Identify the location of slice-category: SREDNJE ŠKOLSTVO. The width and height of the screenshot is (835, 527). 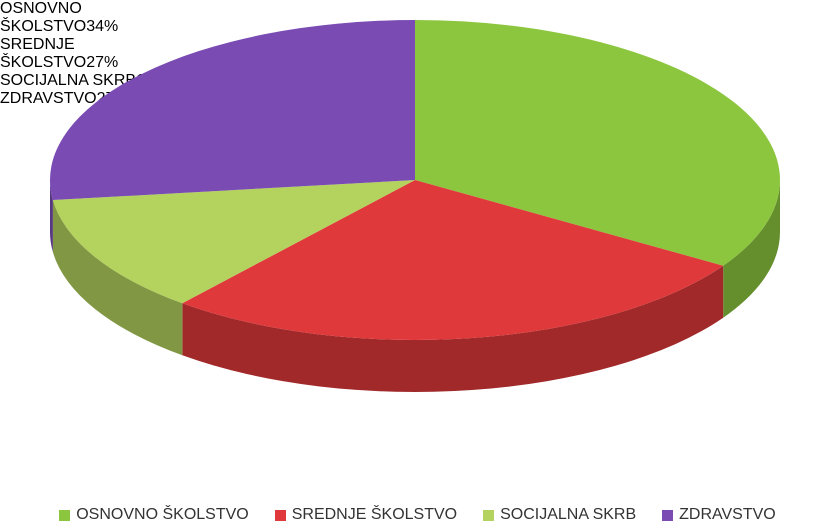
(43, 53).